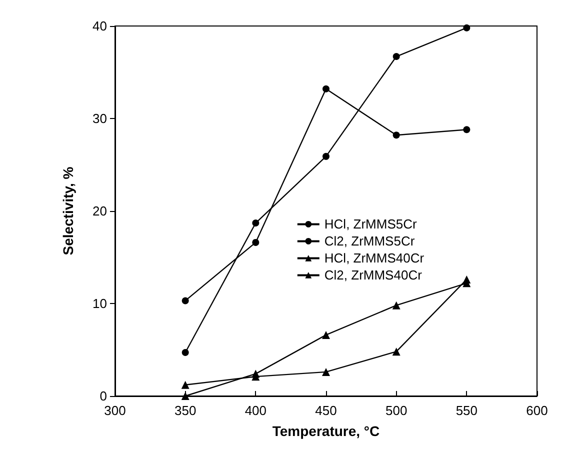 The image size is (561, 461). I want to click on x-tick-label: 300, so click(115, 410).